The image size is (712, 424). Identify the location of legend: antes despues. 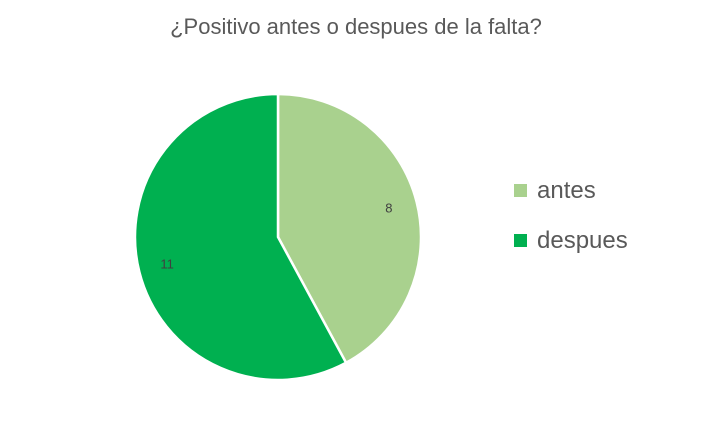
(571, 224).